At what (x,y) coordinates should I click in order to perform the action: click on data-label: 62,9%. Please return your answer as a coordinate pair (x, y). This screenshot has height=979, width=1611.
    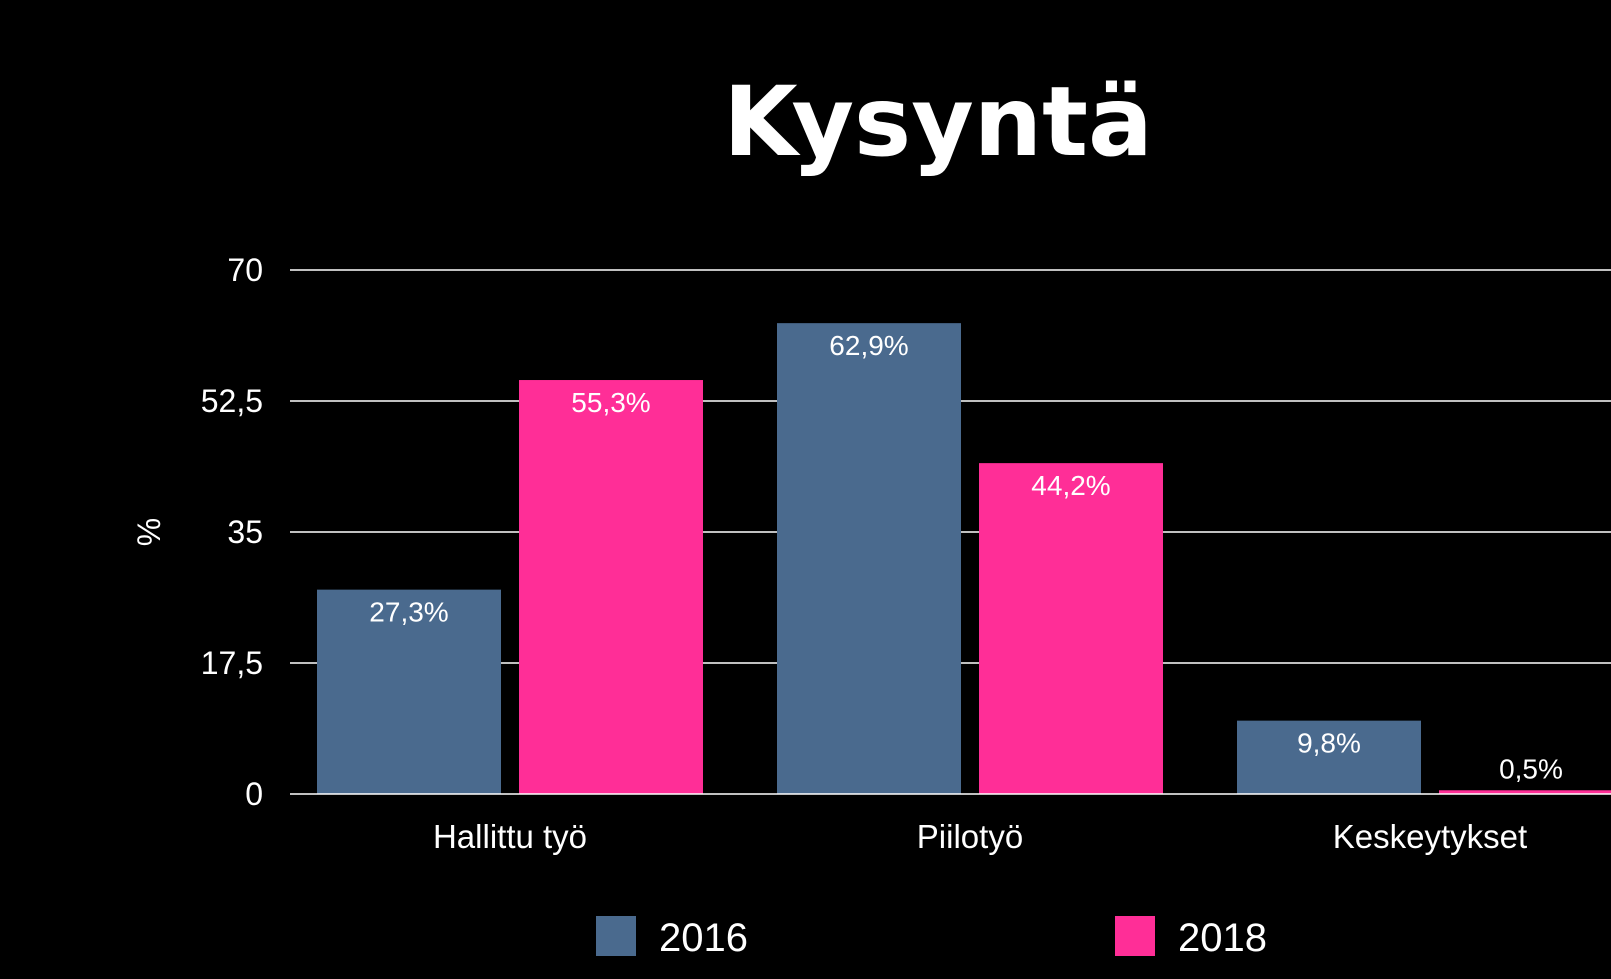
    Looking at the image, I should click on (868, 345).